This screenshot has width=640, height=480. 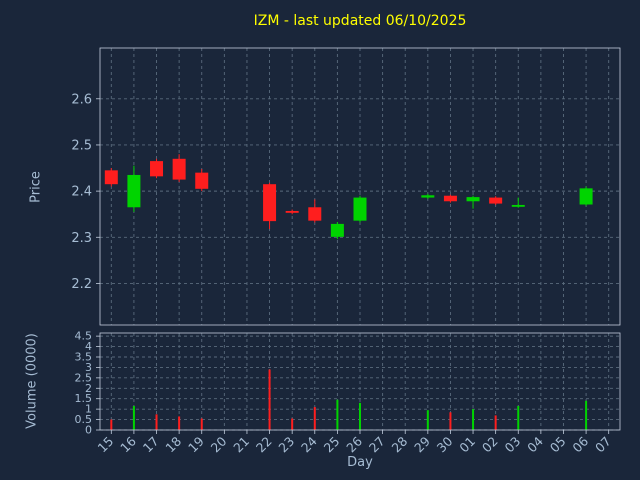 I want to click on svg-text: 06, so click(x=580, y=444).